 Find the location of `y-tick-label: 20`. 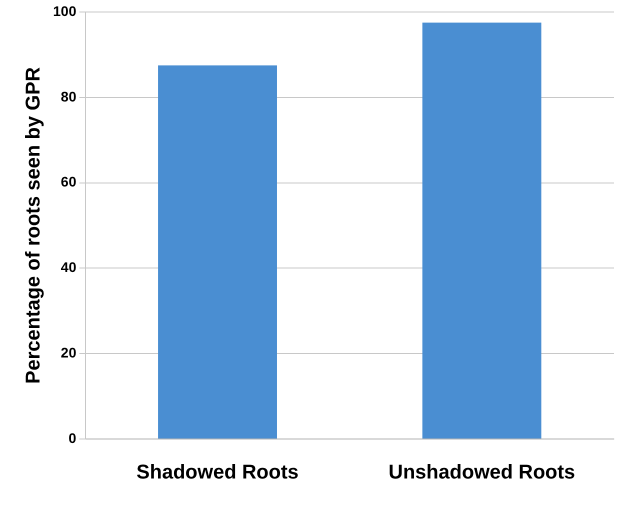

y-tick-label: 20 is located at coordinates (68, 352).